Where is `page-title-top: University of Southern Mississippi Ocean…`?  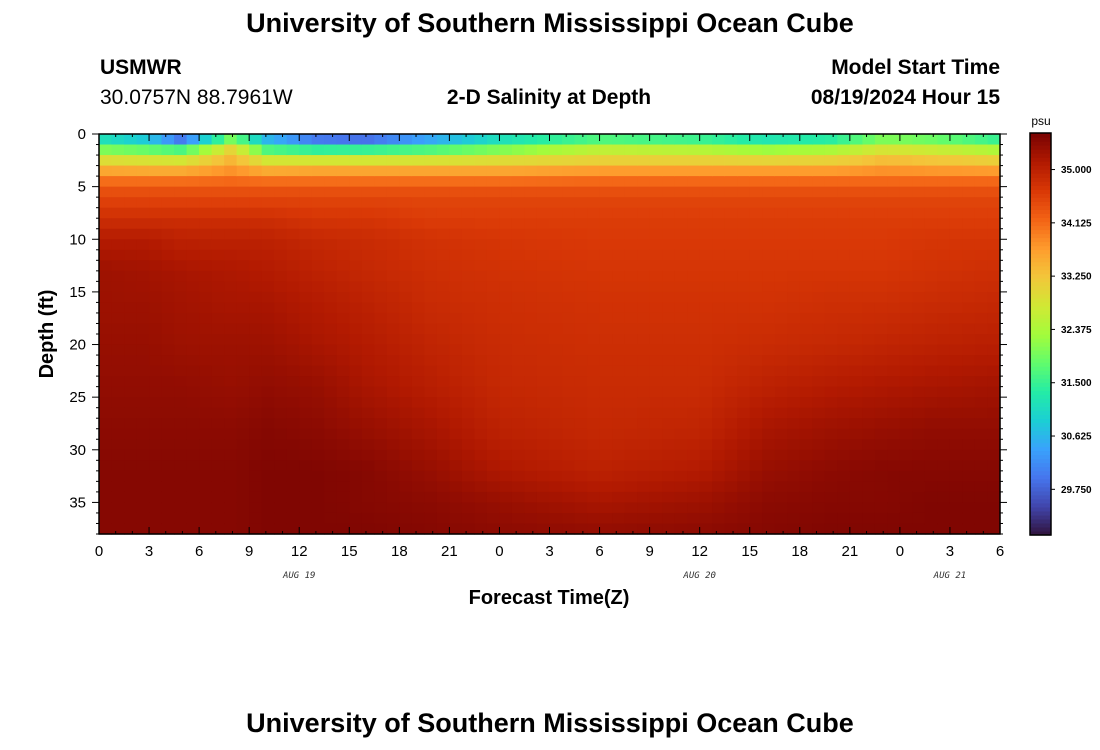 page-title-top: University of Southern Mississippi Ocean… is located at coordinates (550, 23).